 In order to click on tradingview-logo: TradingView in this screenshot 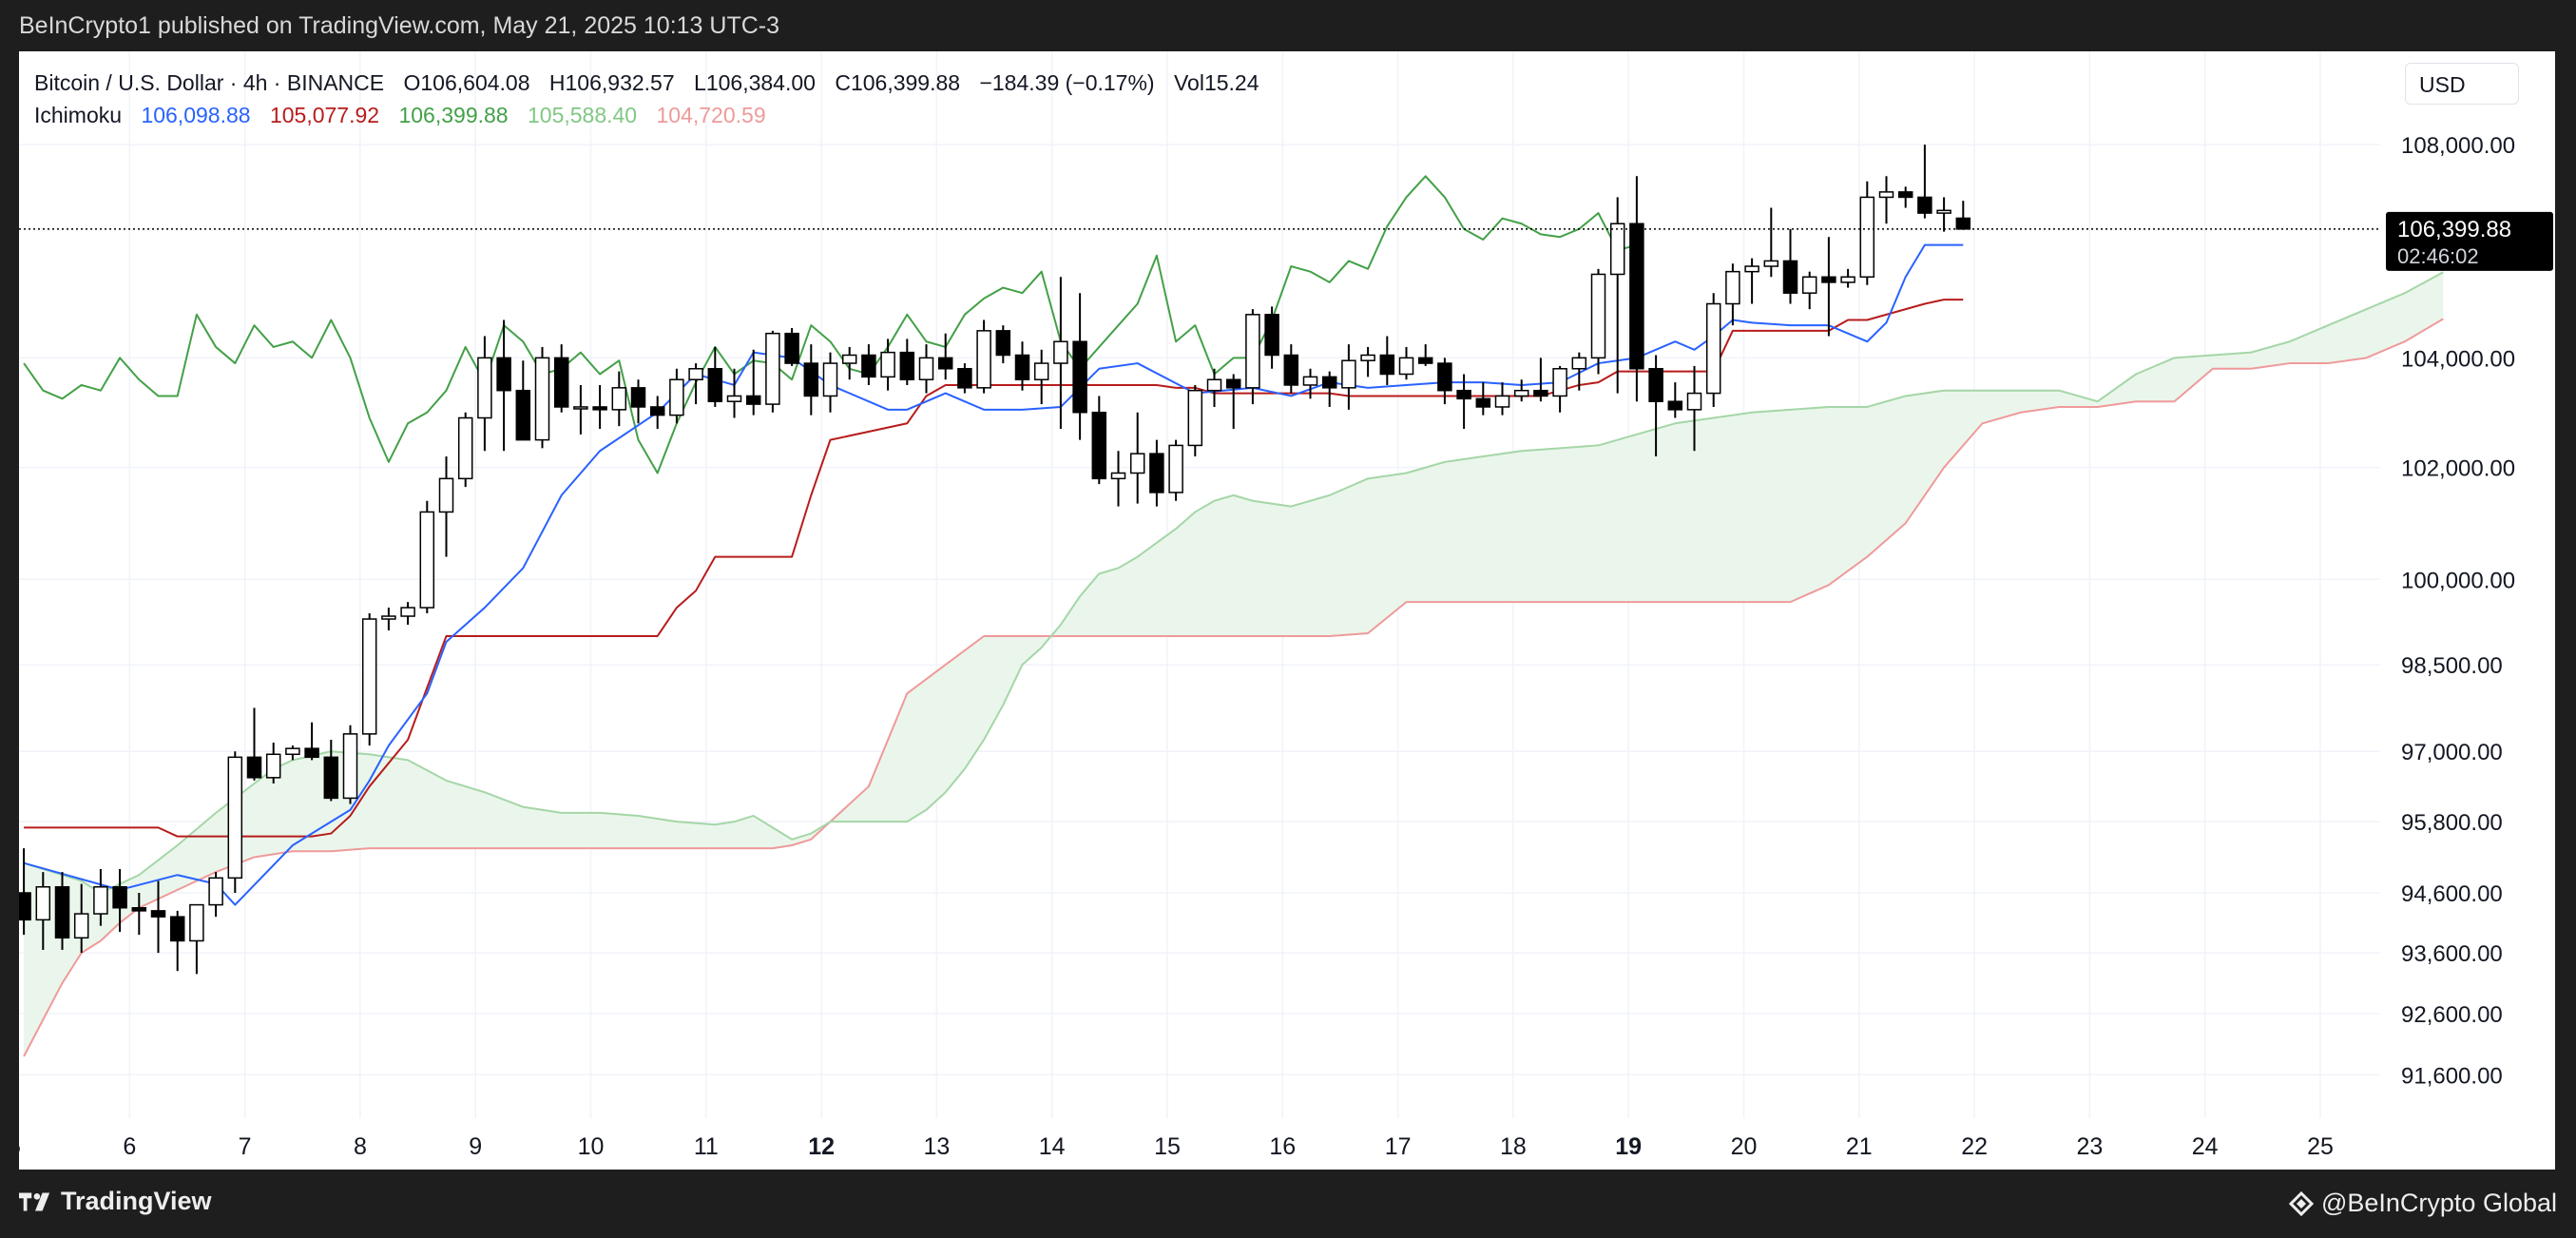, I will do `click(115, 1201)`.